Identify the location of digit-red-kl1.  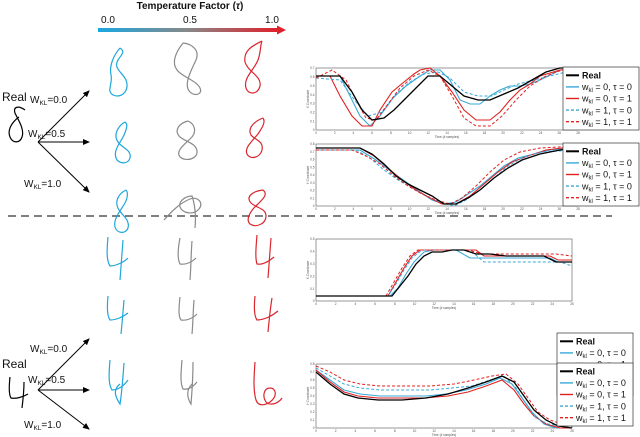
(257, 208).